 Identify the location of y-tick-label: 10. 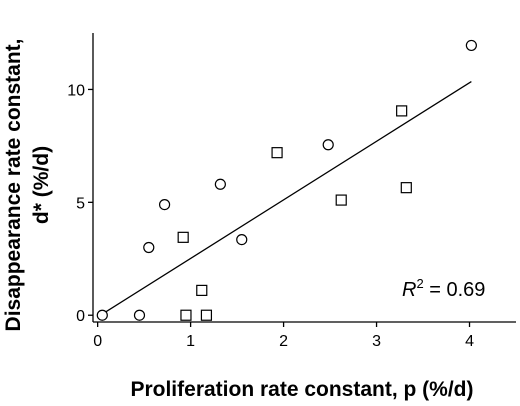
(76, 90).